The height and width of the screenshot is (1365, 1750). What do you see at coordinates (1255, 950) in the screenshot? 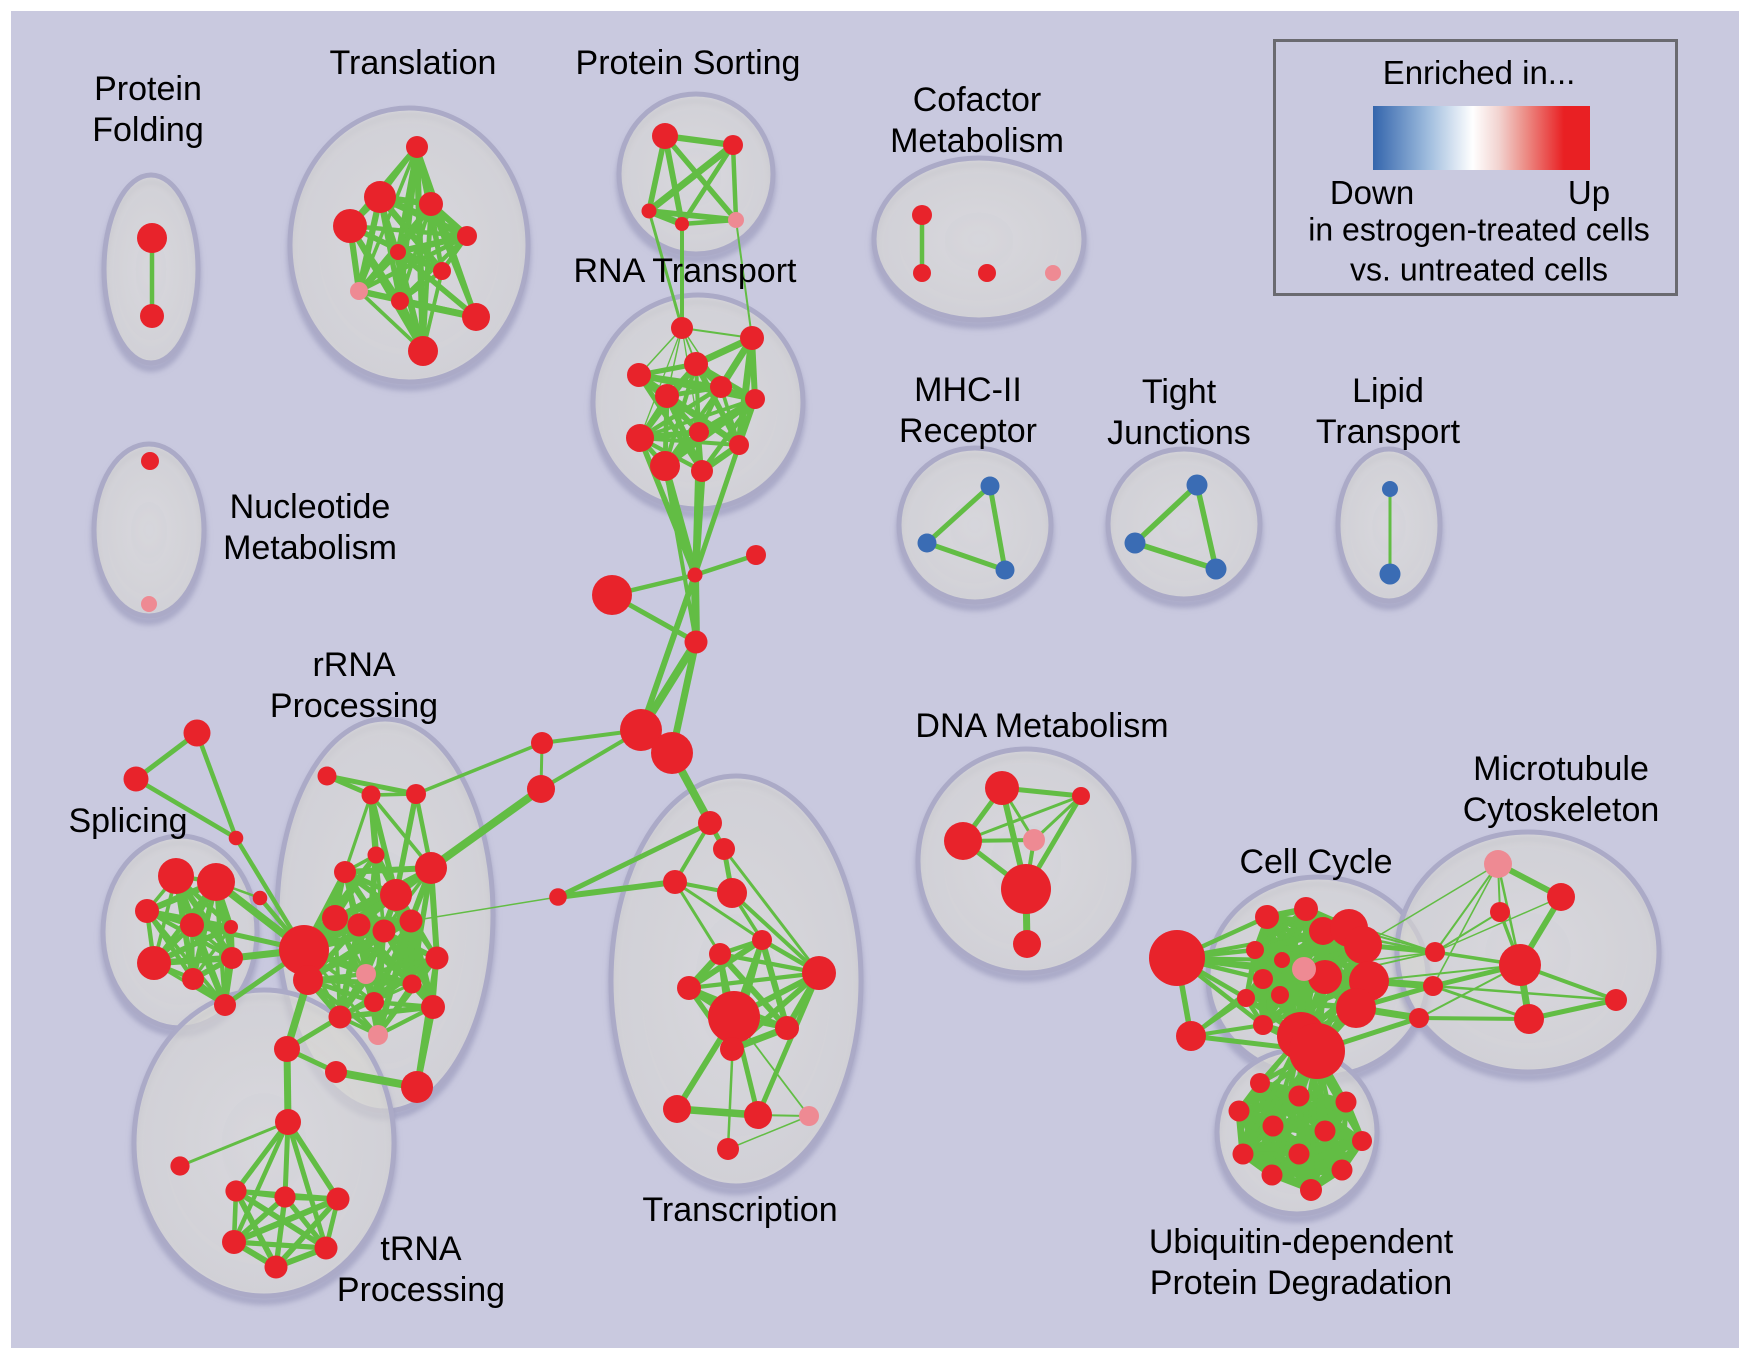
I see `node-L` at bounding box center [1255, 950].